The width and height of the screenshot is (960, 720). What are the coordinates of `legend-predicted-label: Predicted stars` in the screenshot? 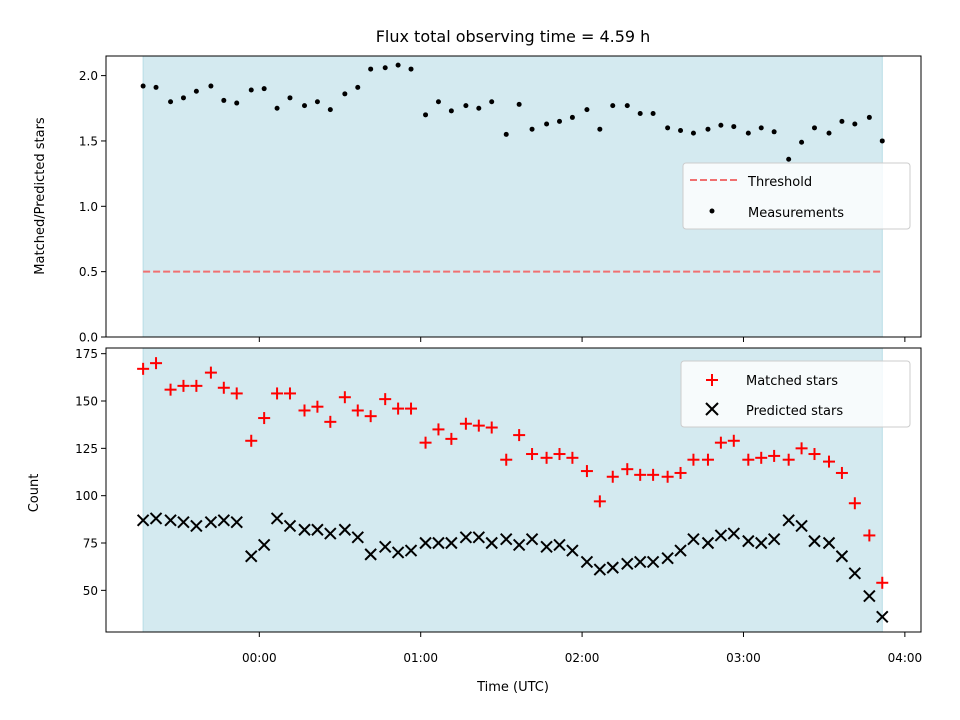 It's located at (794, 411).